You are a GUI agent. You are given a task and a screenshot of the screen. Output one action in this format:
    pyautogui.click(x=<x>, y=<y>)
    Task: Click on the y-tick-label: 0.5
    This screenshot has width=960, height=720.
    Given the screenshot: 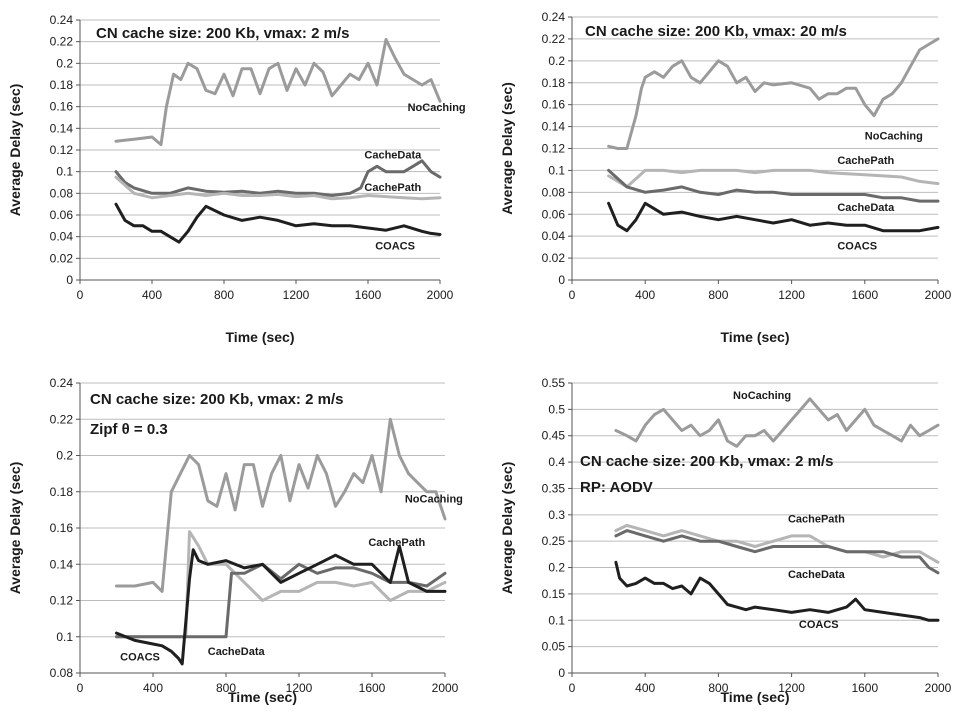 What is the action you would take?
    pyautogui.click(x=556, y=409)
    